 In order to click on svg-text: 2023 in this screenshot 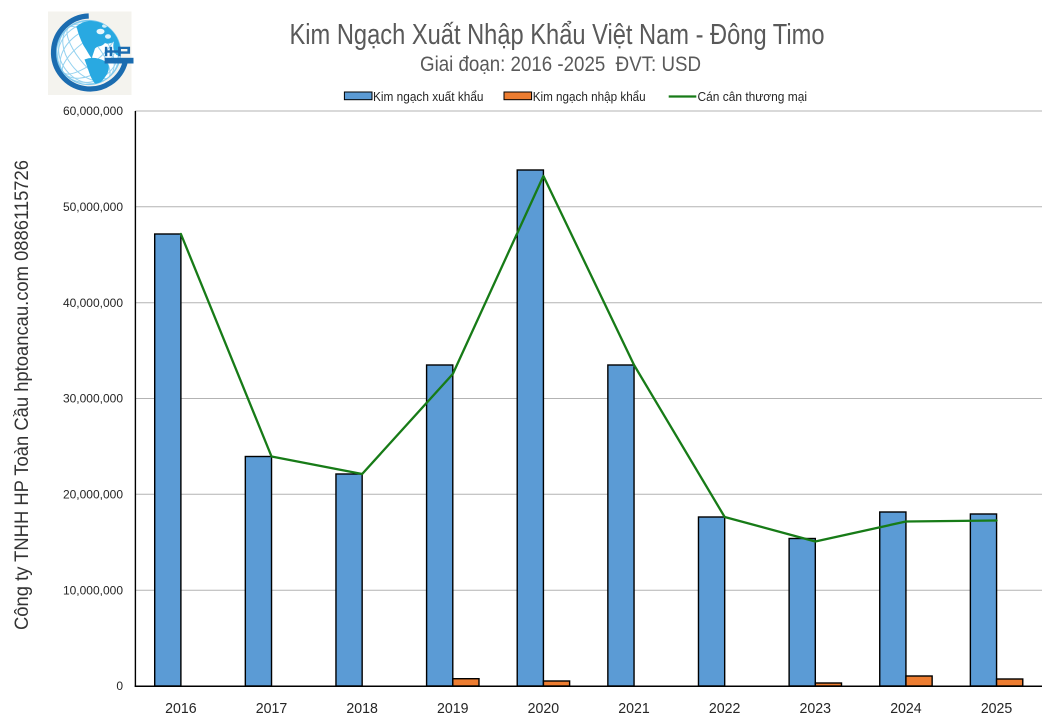, I will do `click(816, 708)`.